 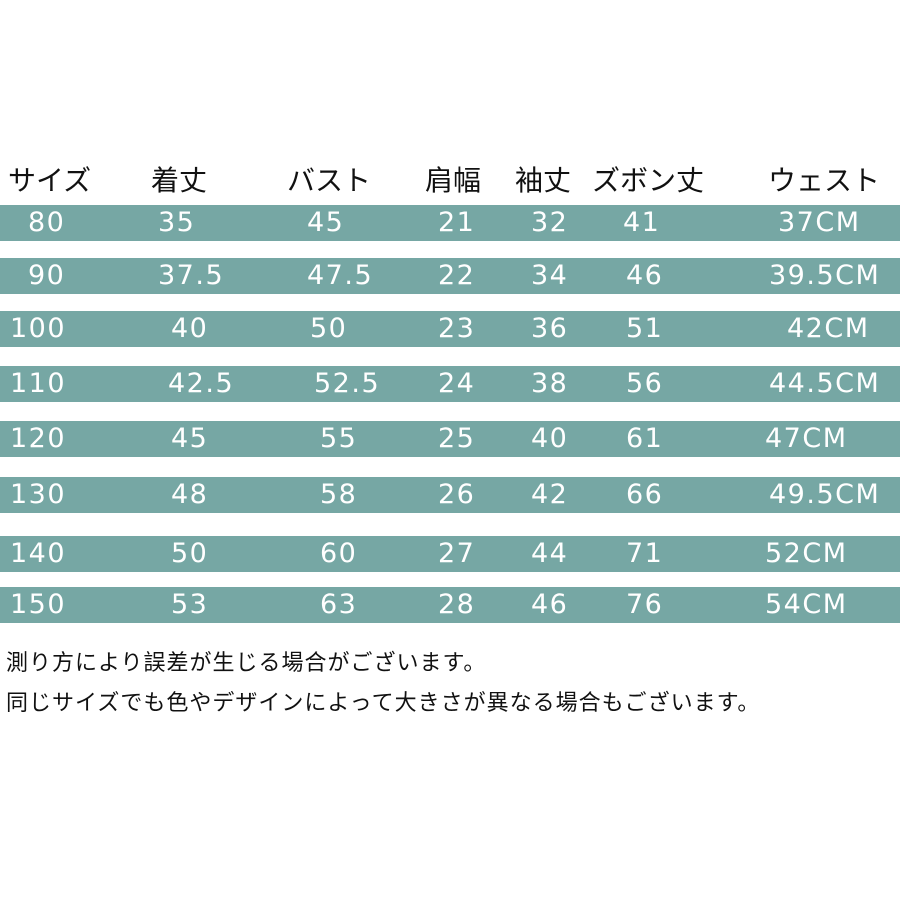 I want to click on header-sleeve: 袖丈, so click(x=543, y=180).